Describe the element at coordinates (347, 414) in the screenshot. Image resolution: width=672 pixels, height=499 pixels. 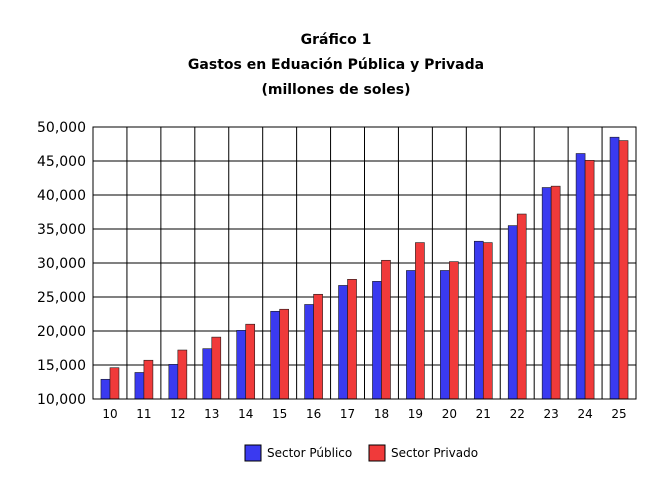
I see `x-tick-label: 17` at that location.